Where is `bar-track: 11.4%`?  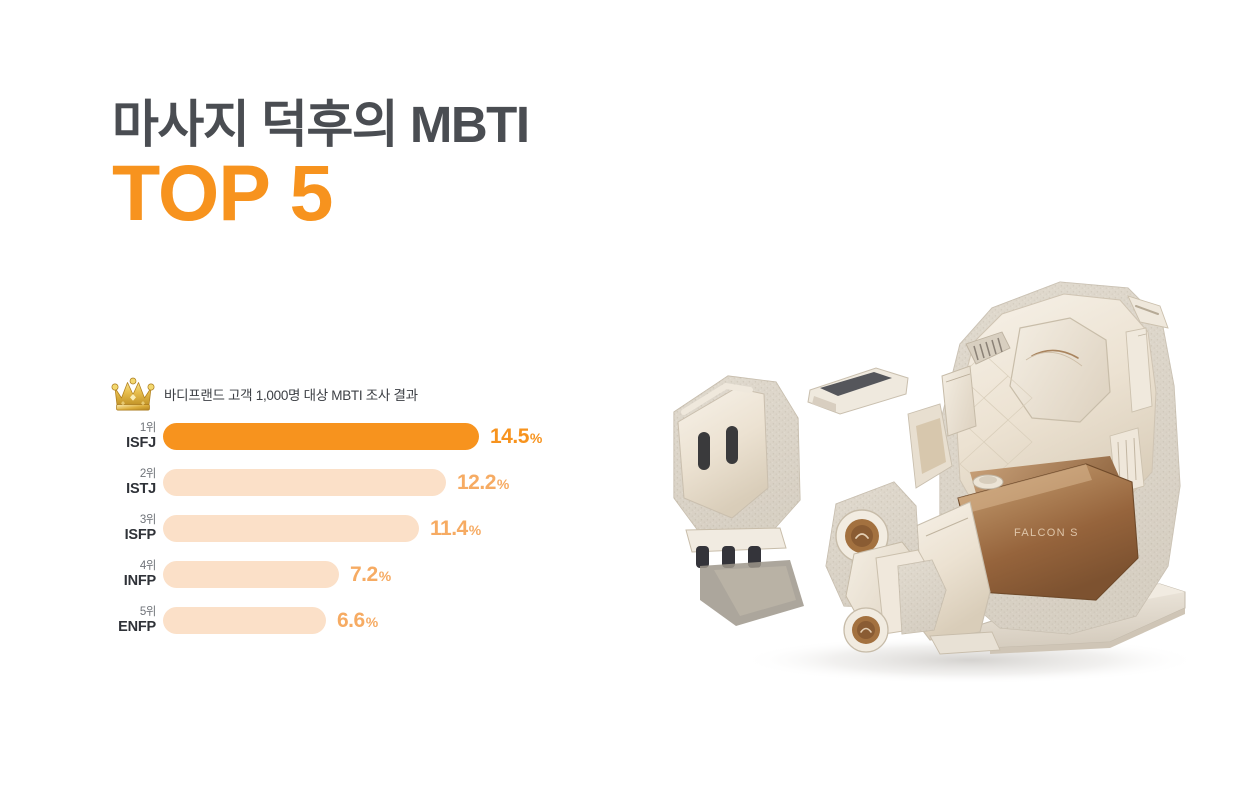 bar-track: 11.4% is located at coordinates (370, 528).